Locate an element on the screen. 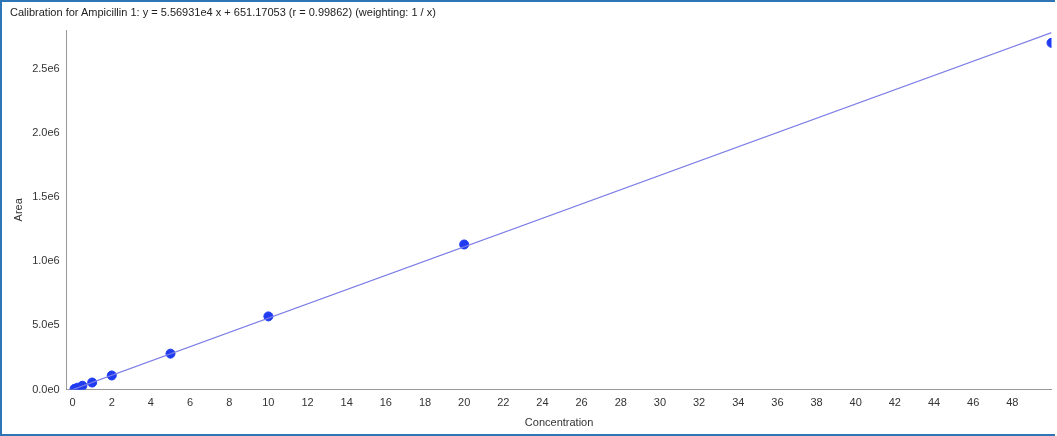  x-tick-label: 12 is located at coordinates (307, 402).